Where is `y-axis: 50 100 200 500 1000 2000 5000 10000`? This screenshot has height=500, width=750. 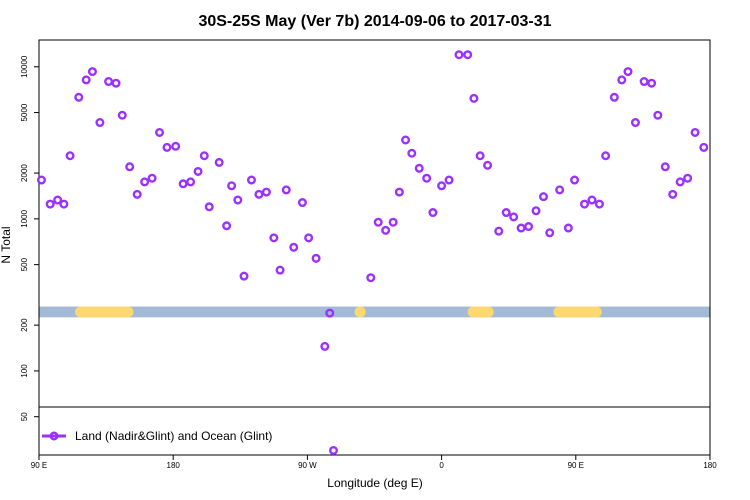 y-axis: 50 100 200 500 1000 2000 5000 10000 is located at coordinates (29, 238).